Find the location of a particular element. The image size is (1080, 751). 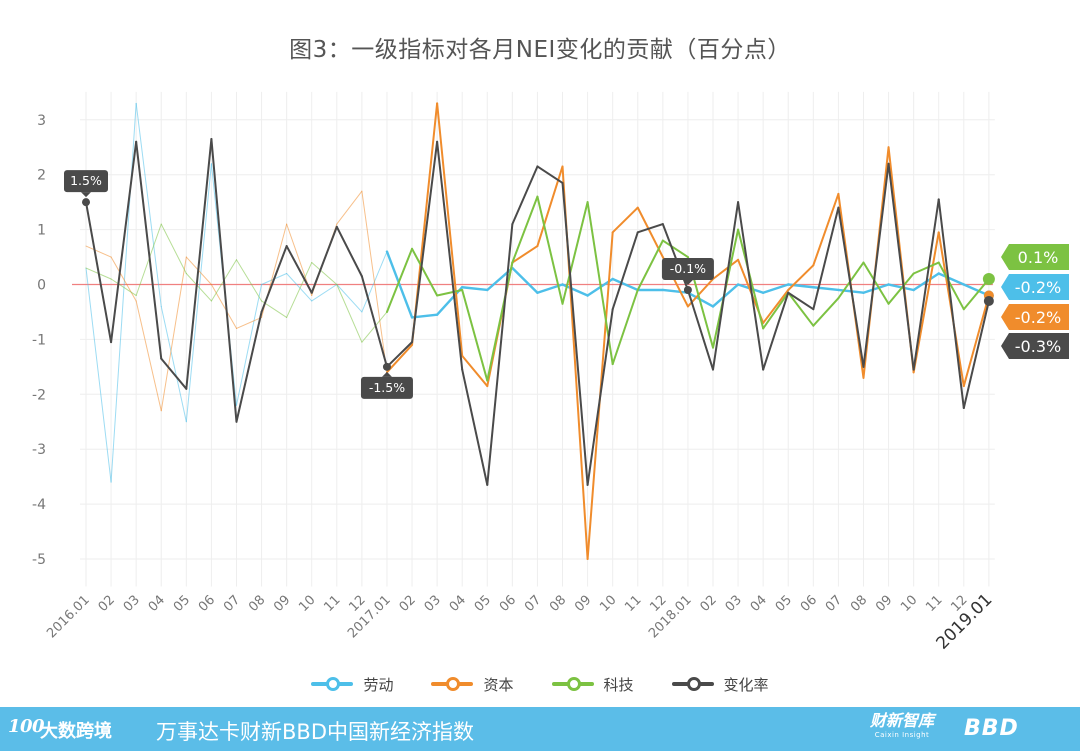

y-tick-label: 1 is located at coordinates (41, 231).